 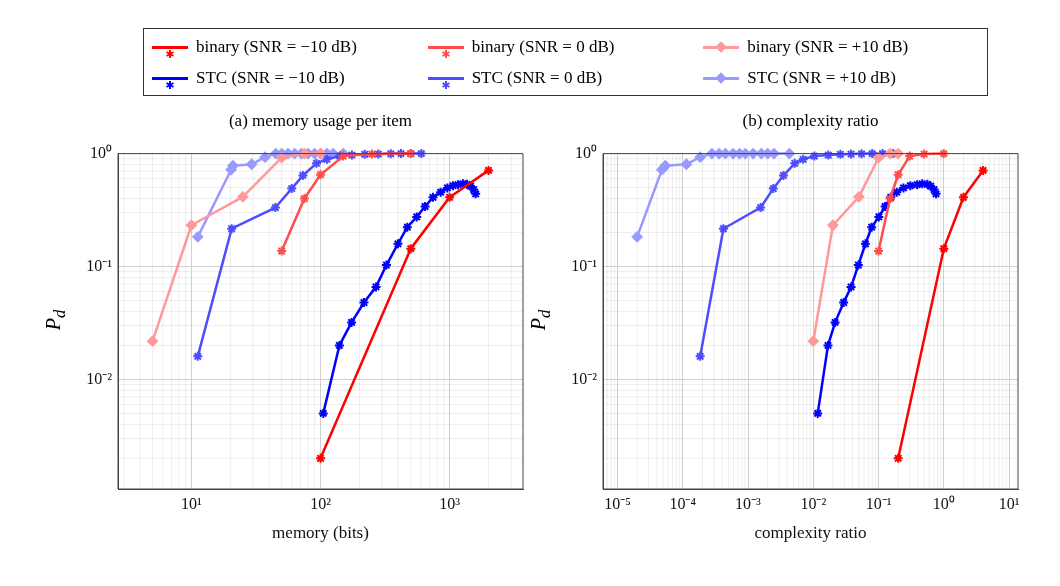 I want to click on legend-label: binary (SNR = −10 dB), so click(x=276, y=46).